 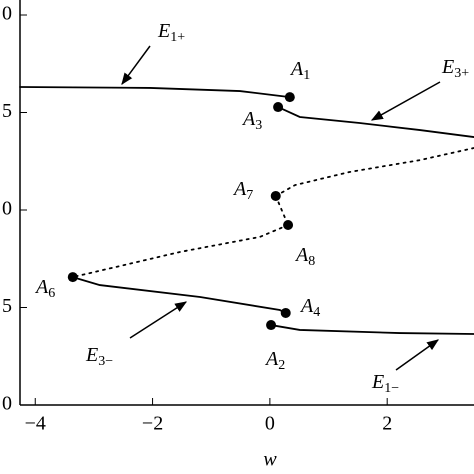 What do you see at coordinates (51, 293) in the screenshot?
I see `point-label-sub: 6` at bounding box center [51, 293].